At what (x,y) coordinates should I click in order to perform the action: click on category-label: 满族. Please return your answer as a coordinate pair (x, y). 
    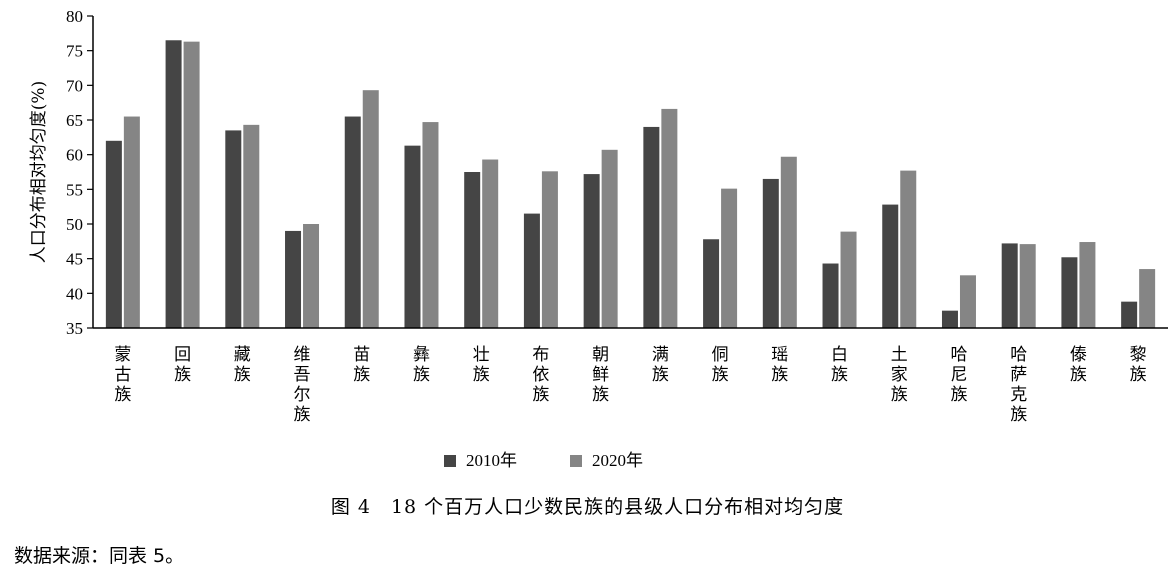
    Looking at the image, I should click on (660, 365).